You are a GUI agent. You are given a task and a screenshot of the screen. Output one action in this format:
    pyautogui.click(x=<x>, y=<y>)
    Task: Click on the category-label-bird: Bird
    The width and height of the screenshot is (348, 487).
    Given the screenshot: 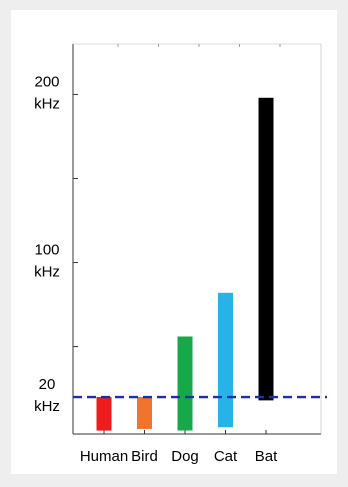 What is the action you would take?
    pyautogui.click(x=144, y=456)
    